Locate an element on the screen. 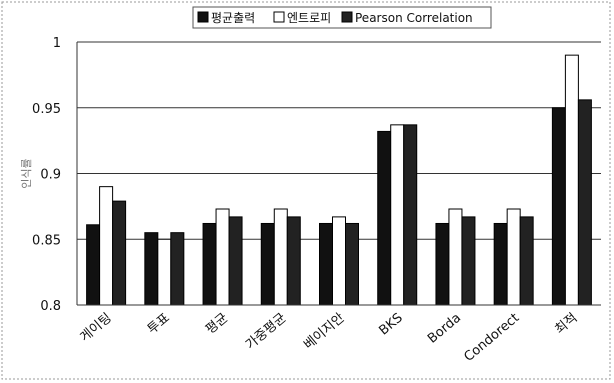 The width and height of the screenshot is (614, 383). y-tick-label: 0.8 is located at coordinates (50, 306).